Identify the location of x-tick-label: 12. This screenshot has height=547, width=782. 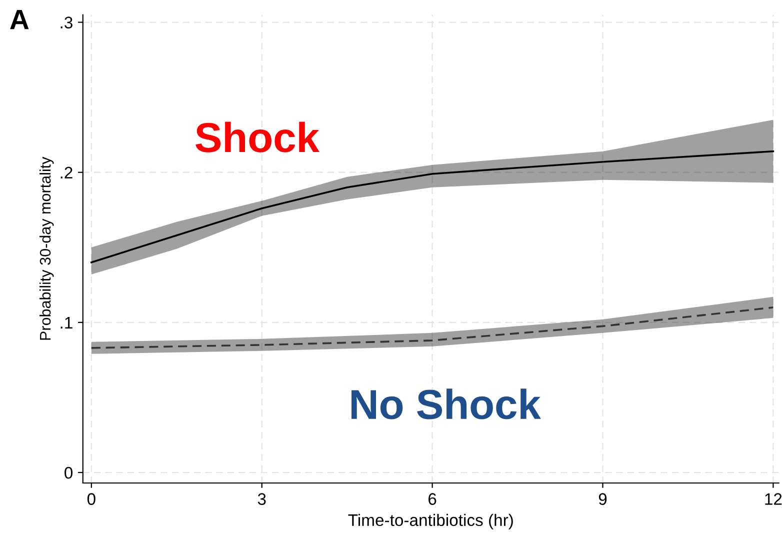
(773, 499).